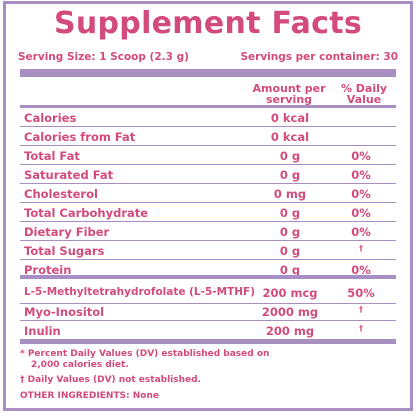 The image size is (416, 416). What do you see at coordinates (208, 117) in the screenshot?
I see `nutrient-row: Calories 0 kcal` at bounding box center [208, 117].